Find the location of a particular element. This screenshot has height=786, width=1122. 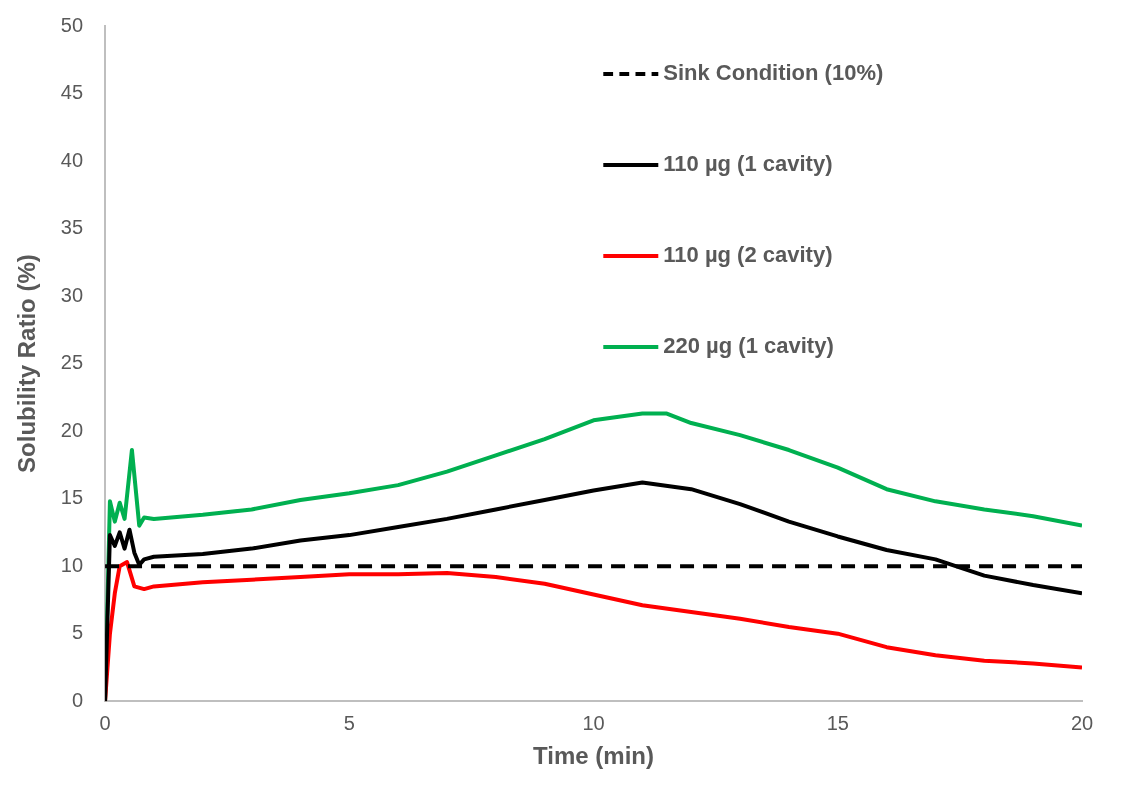

legend-label: Sink Condition (10%) is located at coordinates (773, 73).